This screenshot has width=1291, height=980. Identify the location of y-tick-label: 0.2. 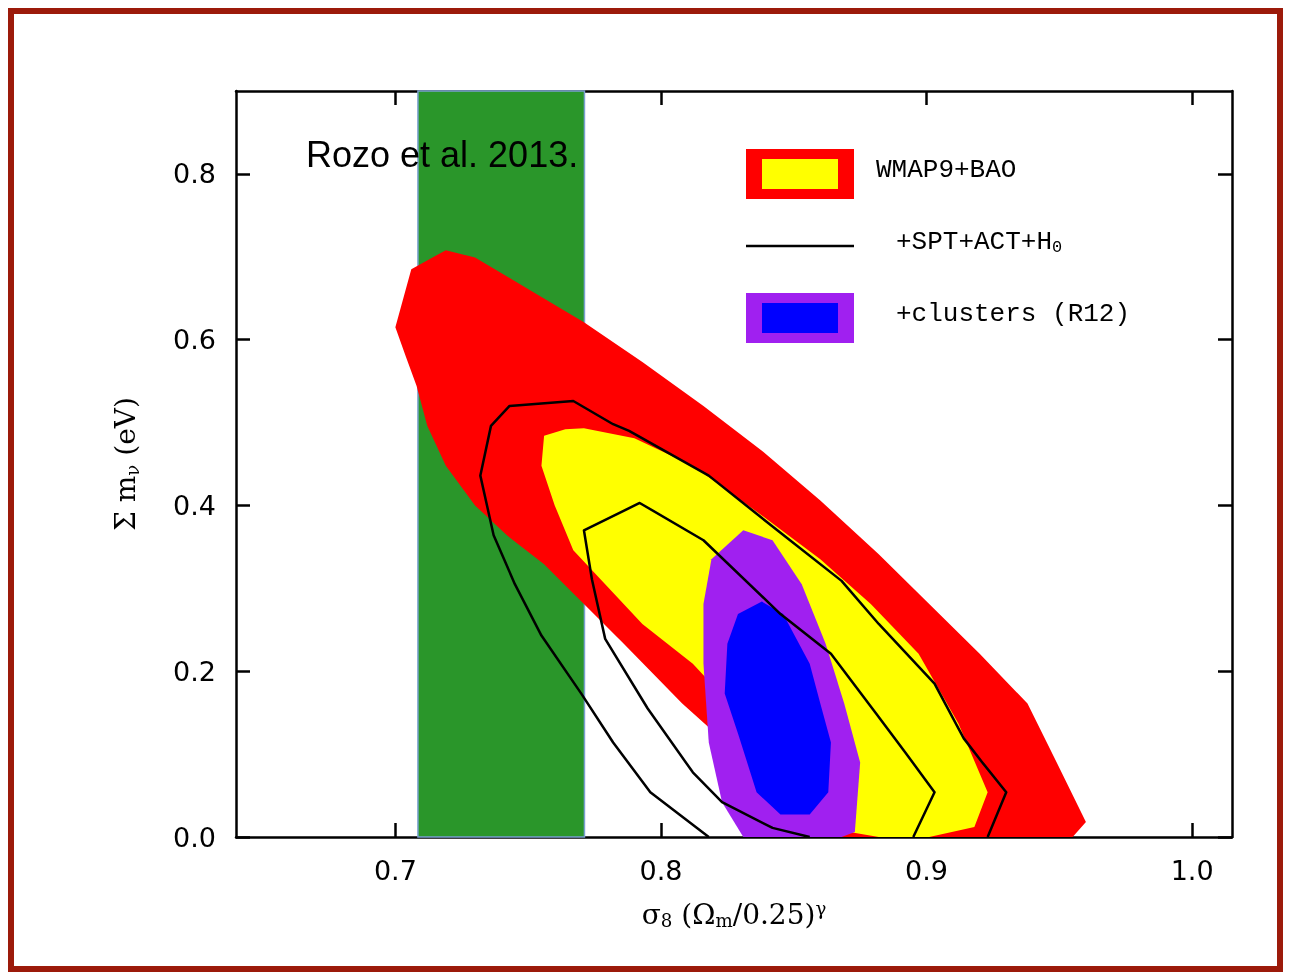
(194, 671).